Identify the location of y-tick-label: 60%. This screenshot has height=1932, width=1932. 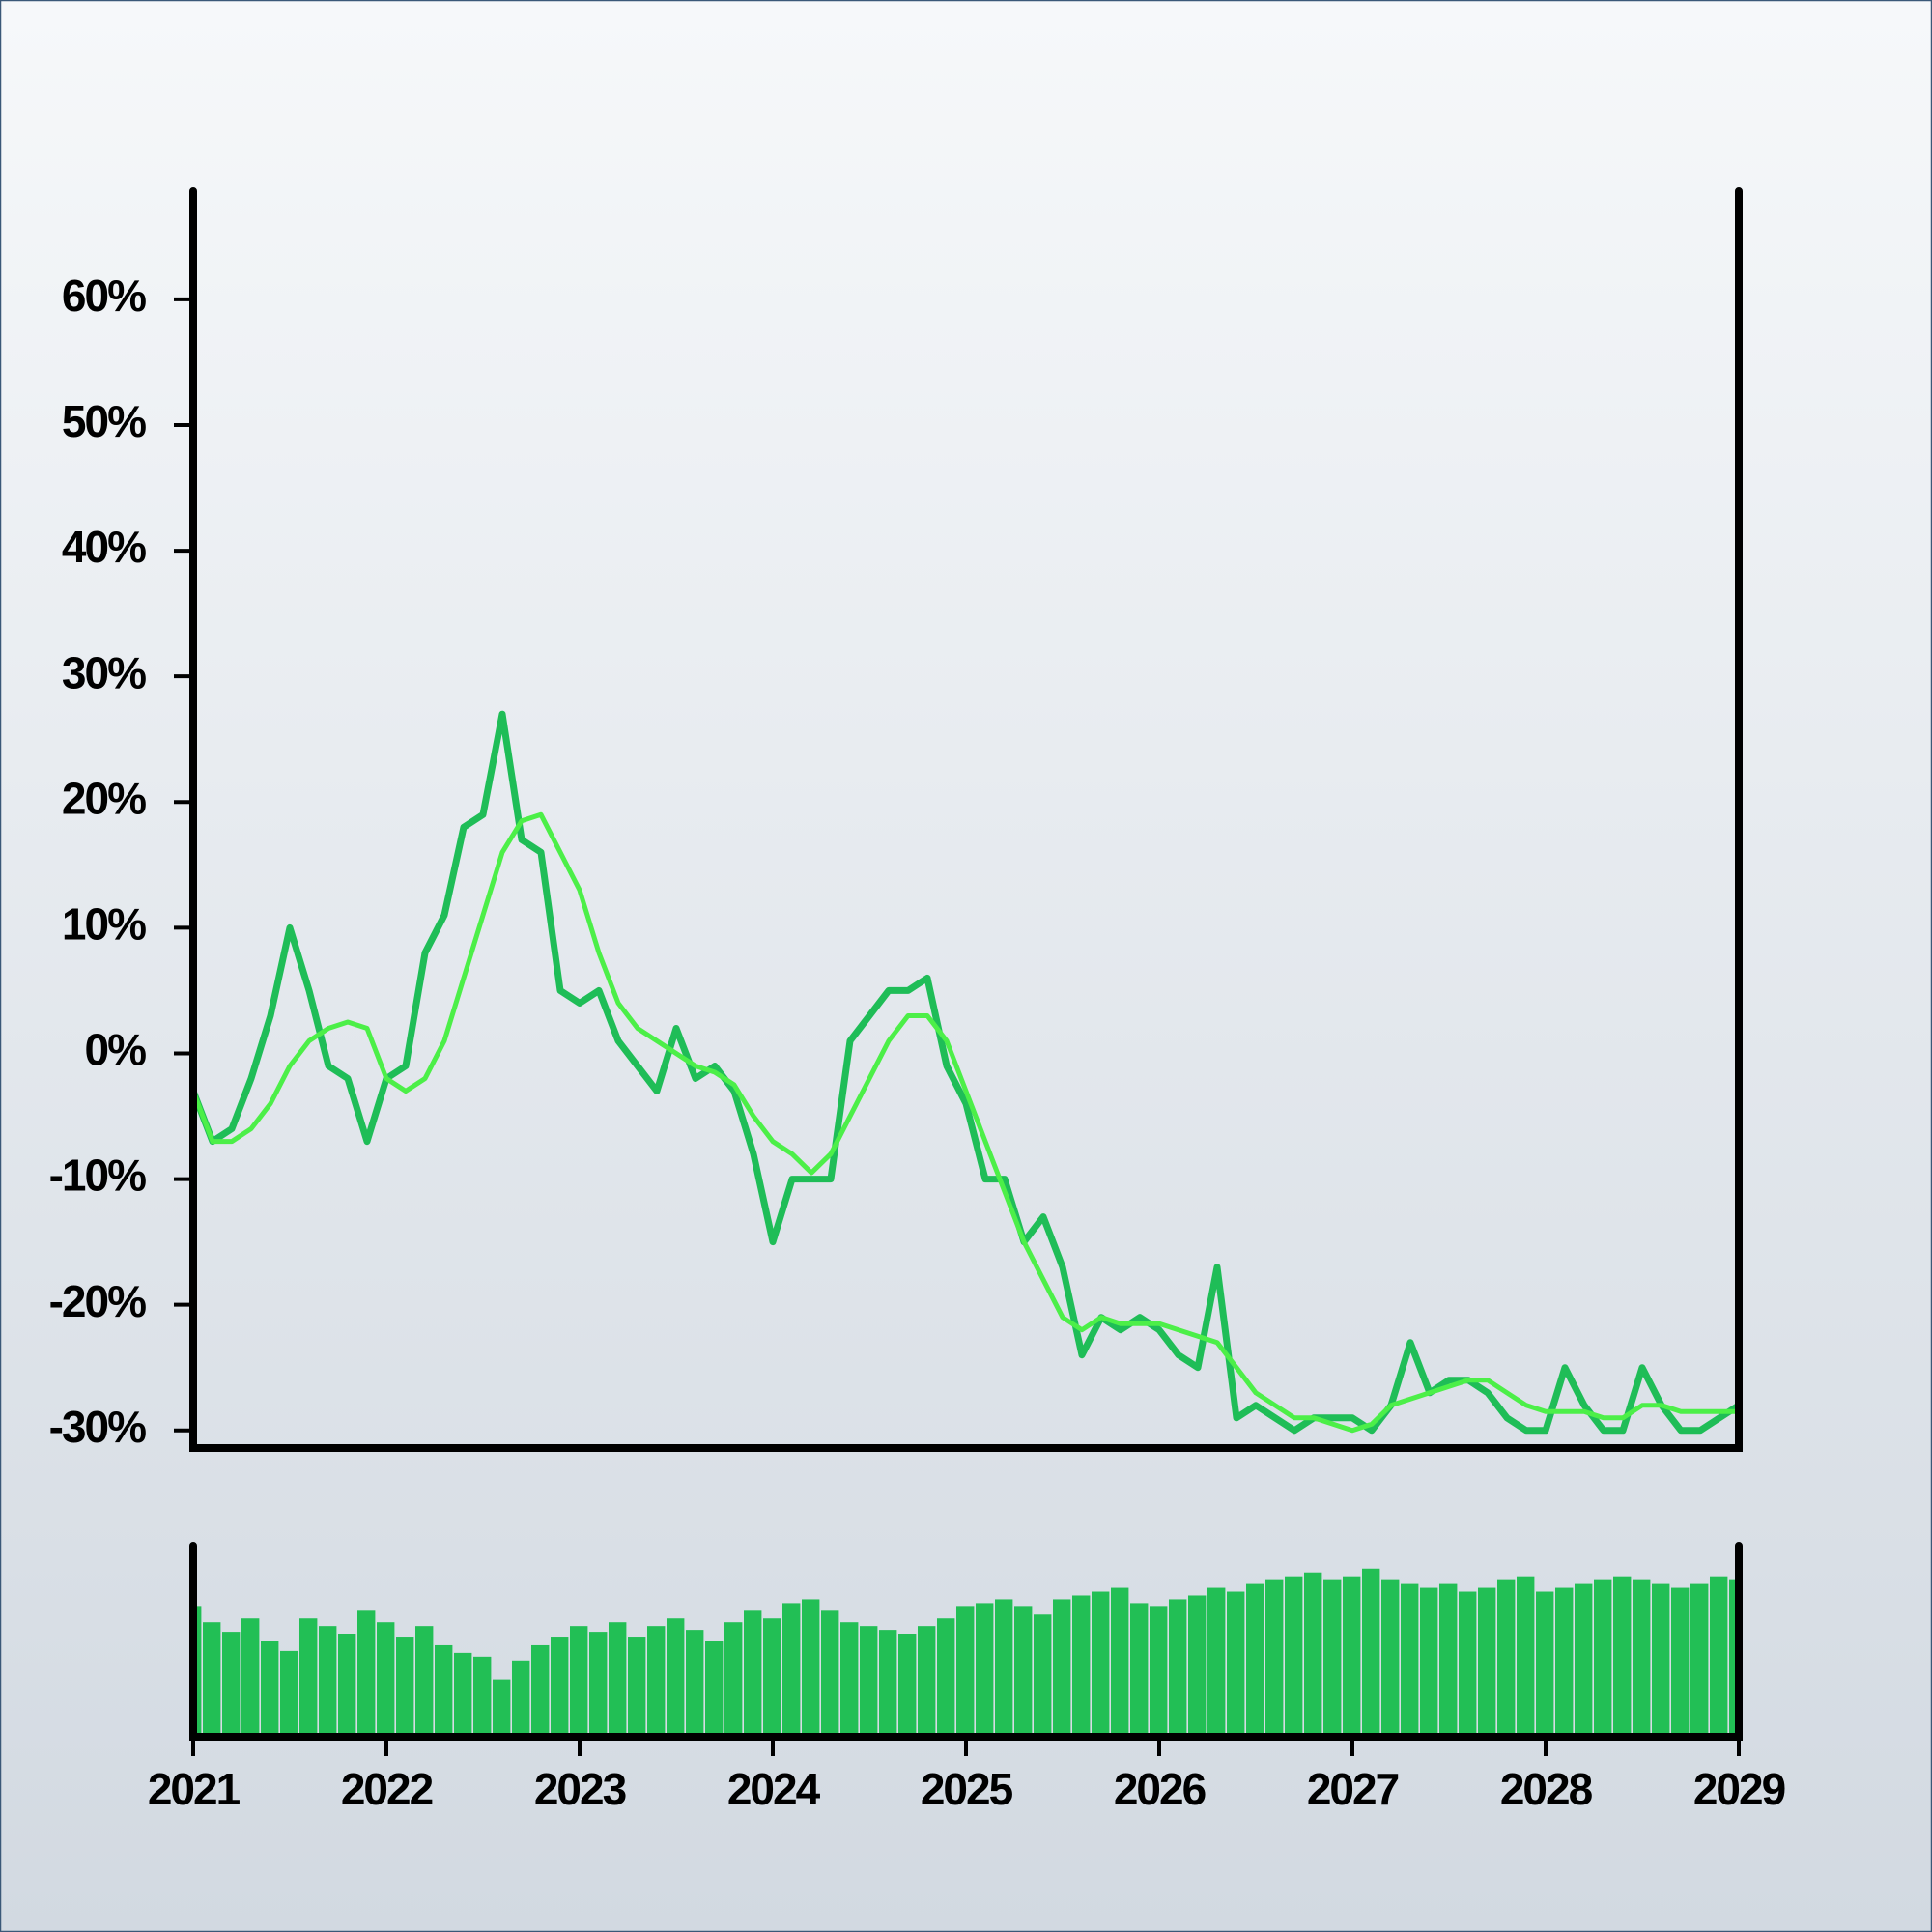
(104, 295).